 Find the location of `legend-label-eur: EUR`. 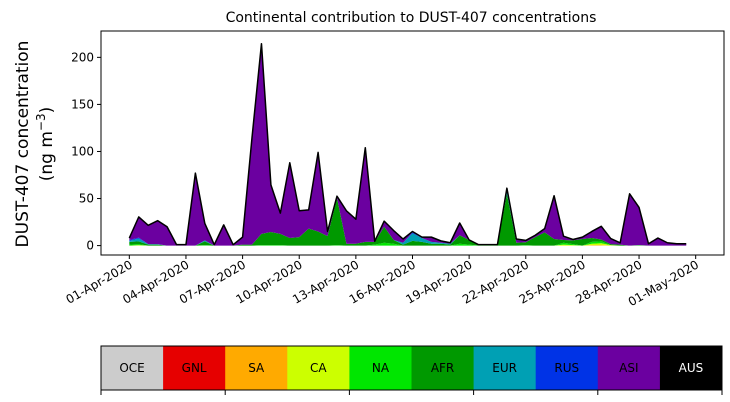

legend-label-eur: EUR is located at coordinates (504, 368).